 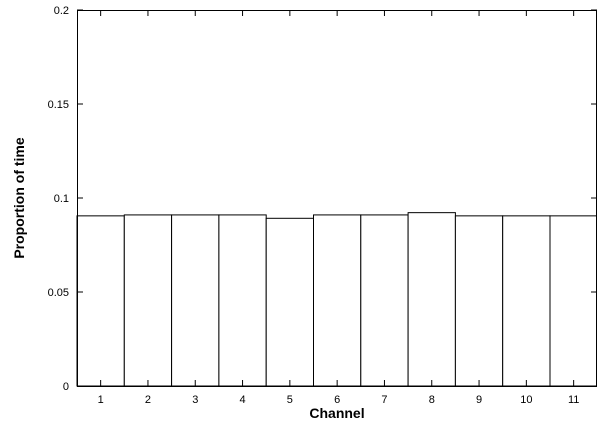 I want to click on y-tick-label: 0.1, so click(x=61, y=199).